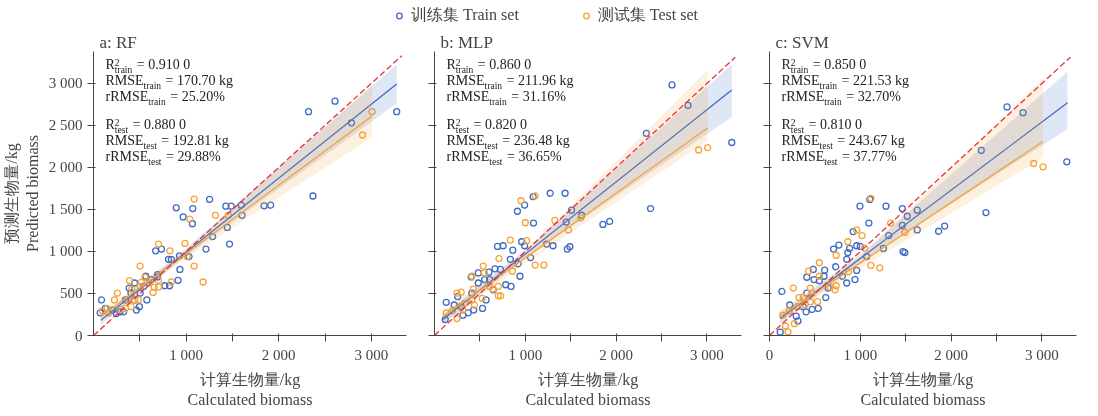  What do you see at coordinates (79, 335) in the screenshot?
I see `y-tick-label: 0` at bounding box center [79, 335].